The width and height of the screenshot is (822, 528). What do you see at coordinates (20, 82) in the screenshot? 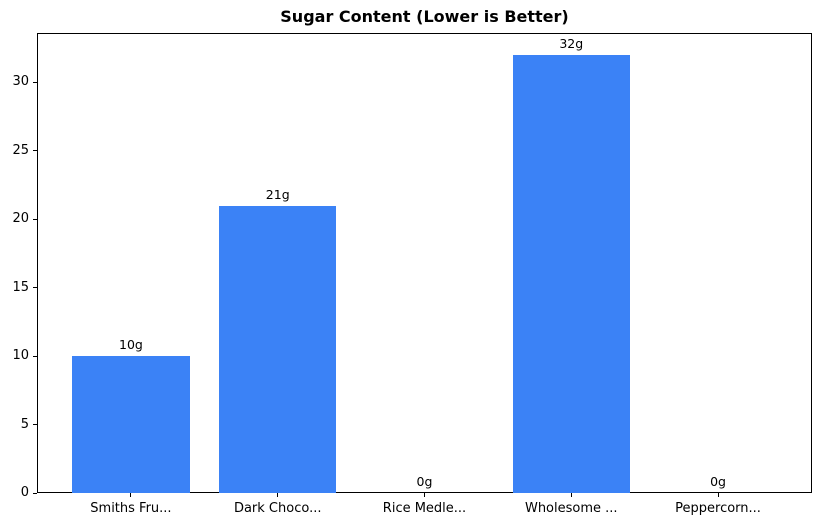
I see `y-tick-label: 30` at bounding box center [20, 82].